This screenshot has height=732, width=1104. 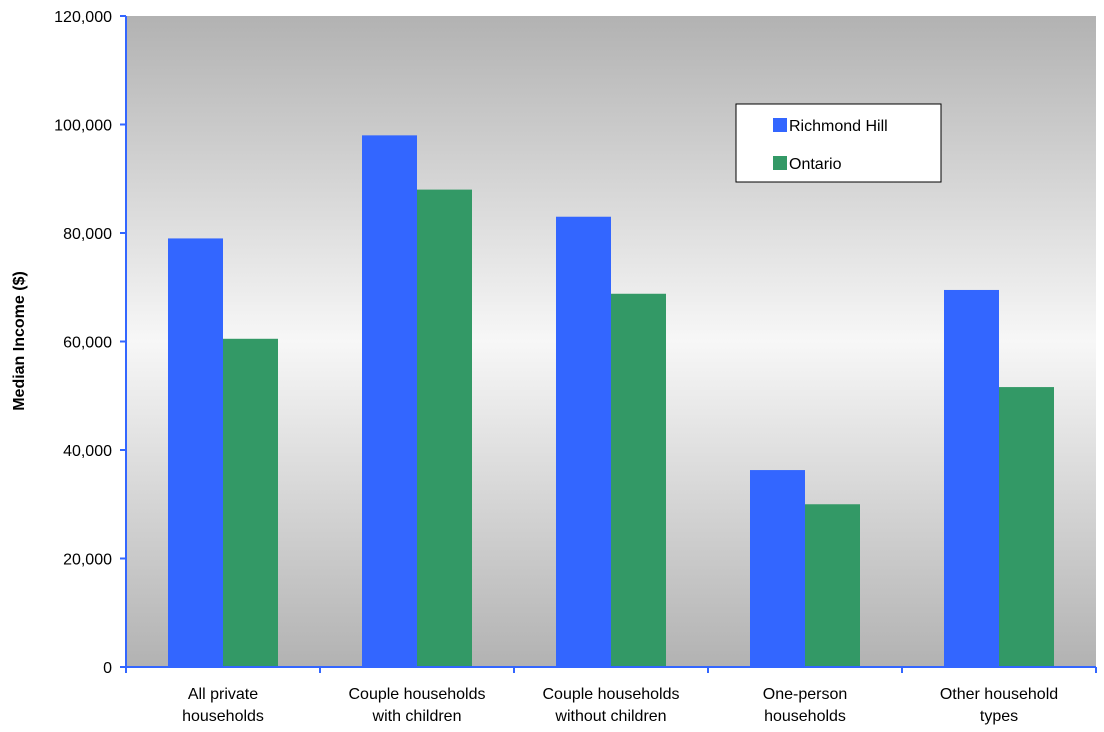 What do you see at coordinates (87, 560) in the screenshot?
I see `y-tick-label: 20,000` at bounding box center [87, 560].